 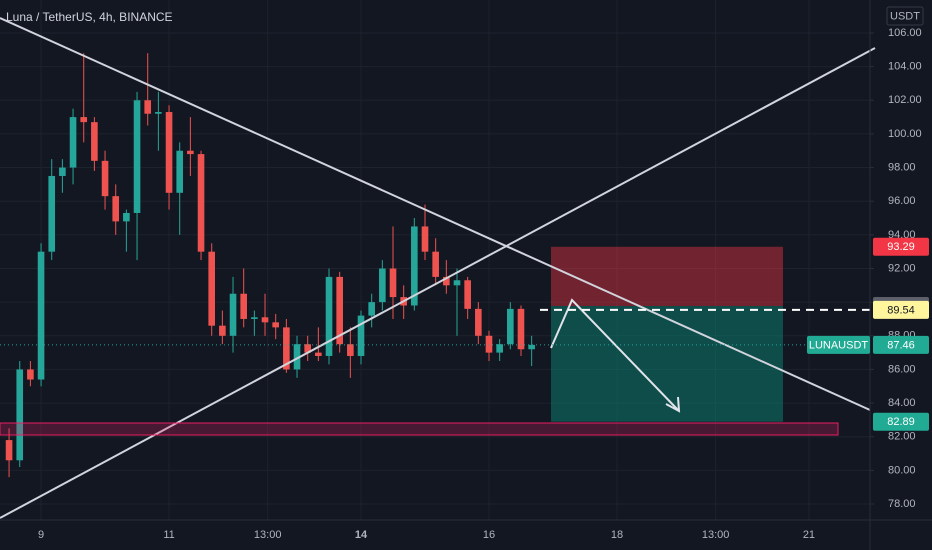 I want to click on zones, so click(x=667, y=334).